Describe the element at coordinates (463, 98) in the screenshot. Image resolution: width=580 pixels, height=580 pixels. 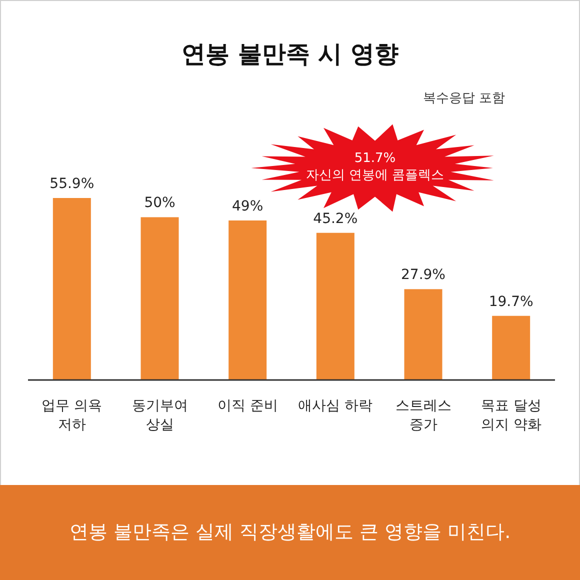
I see `text: 복수응답 포함` at that location.